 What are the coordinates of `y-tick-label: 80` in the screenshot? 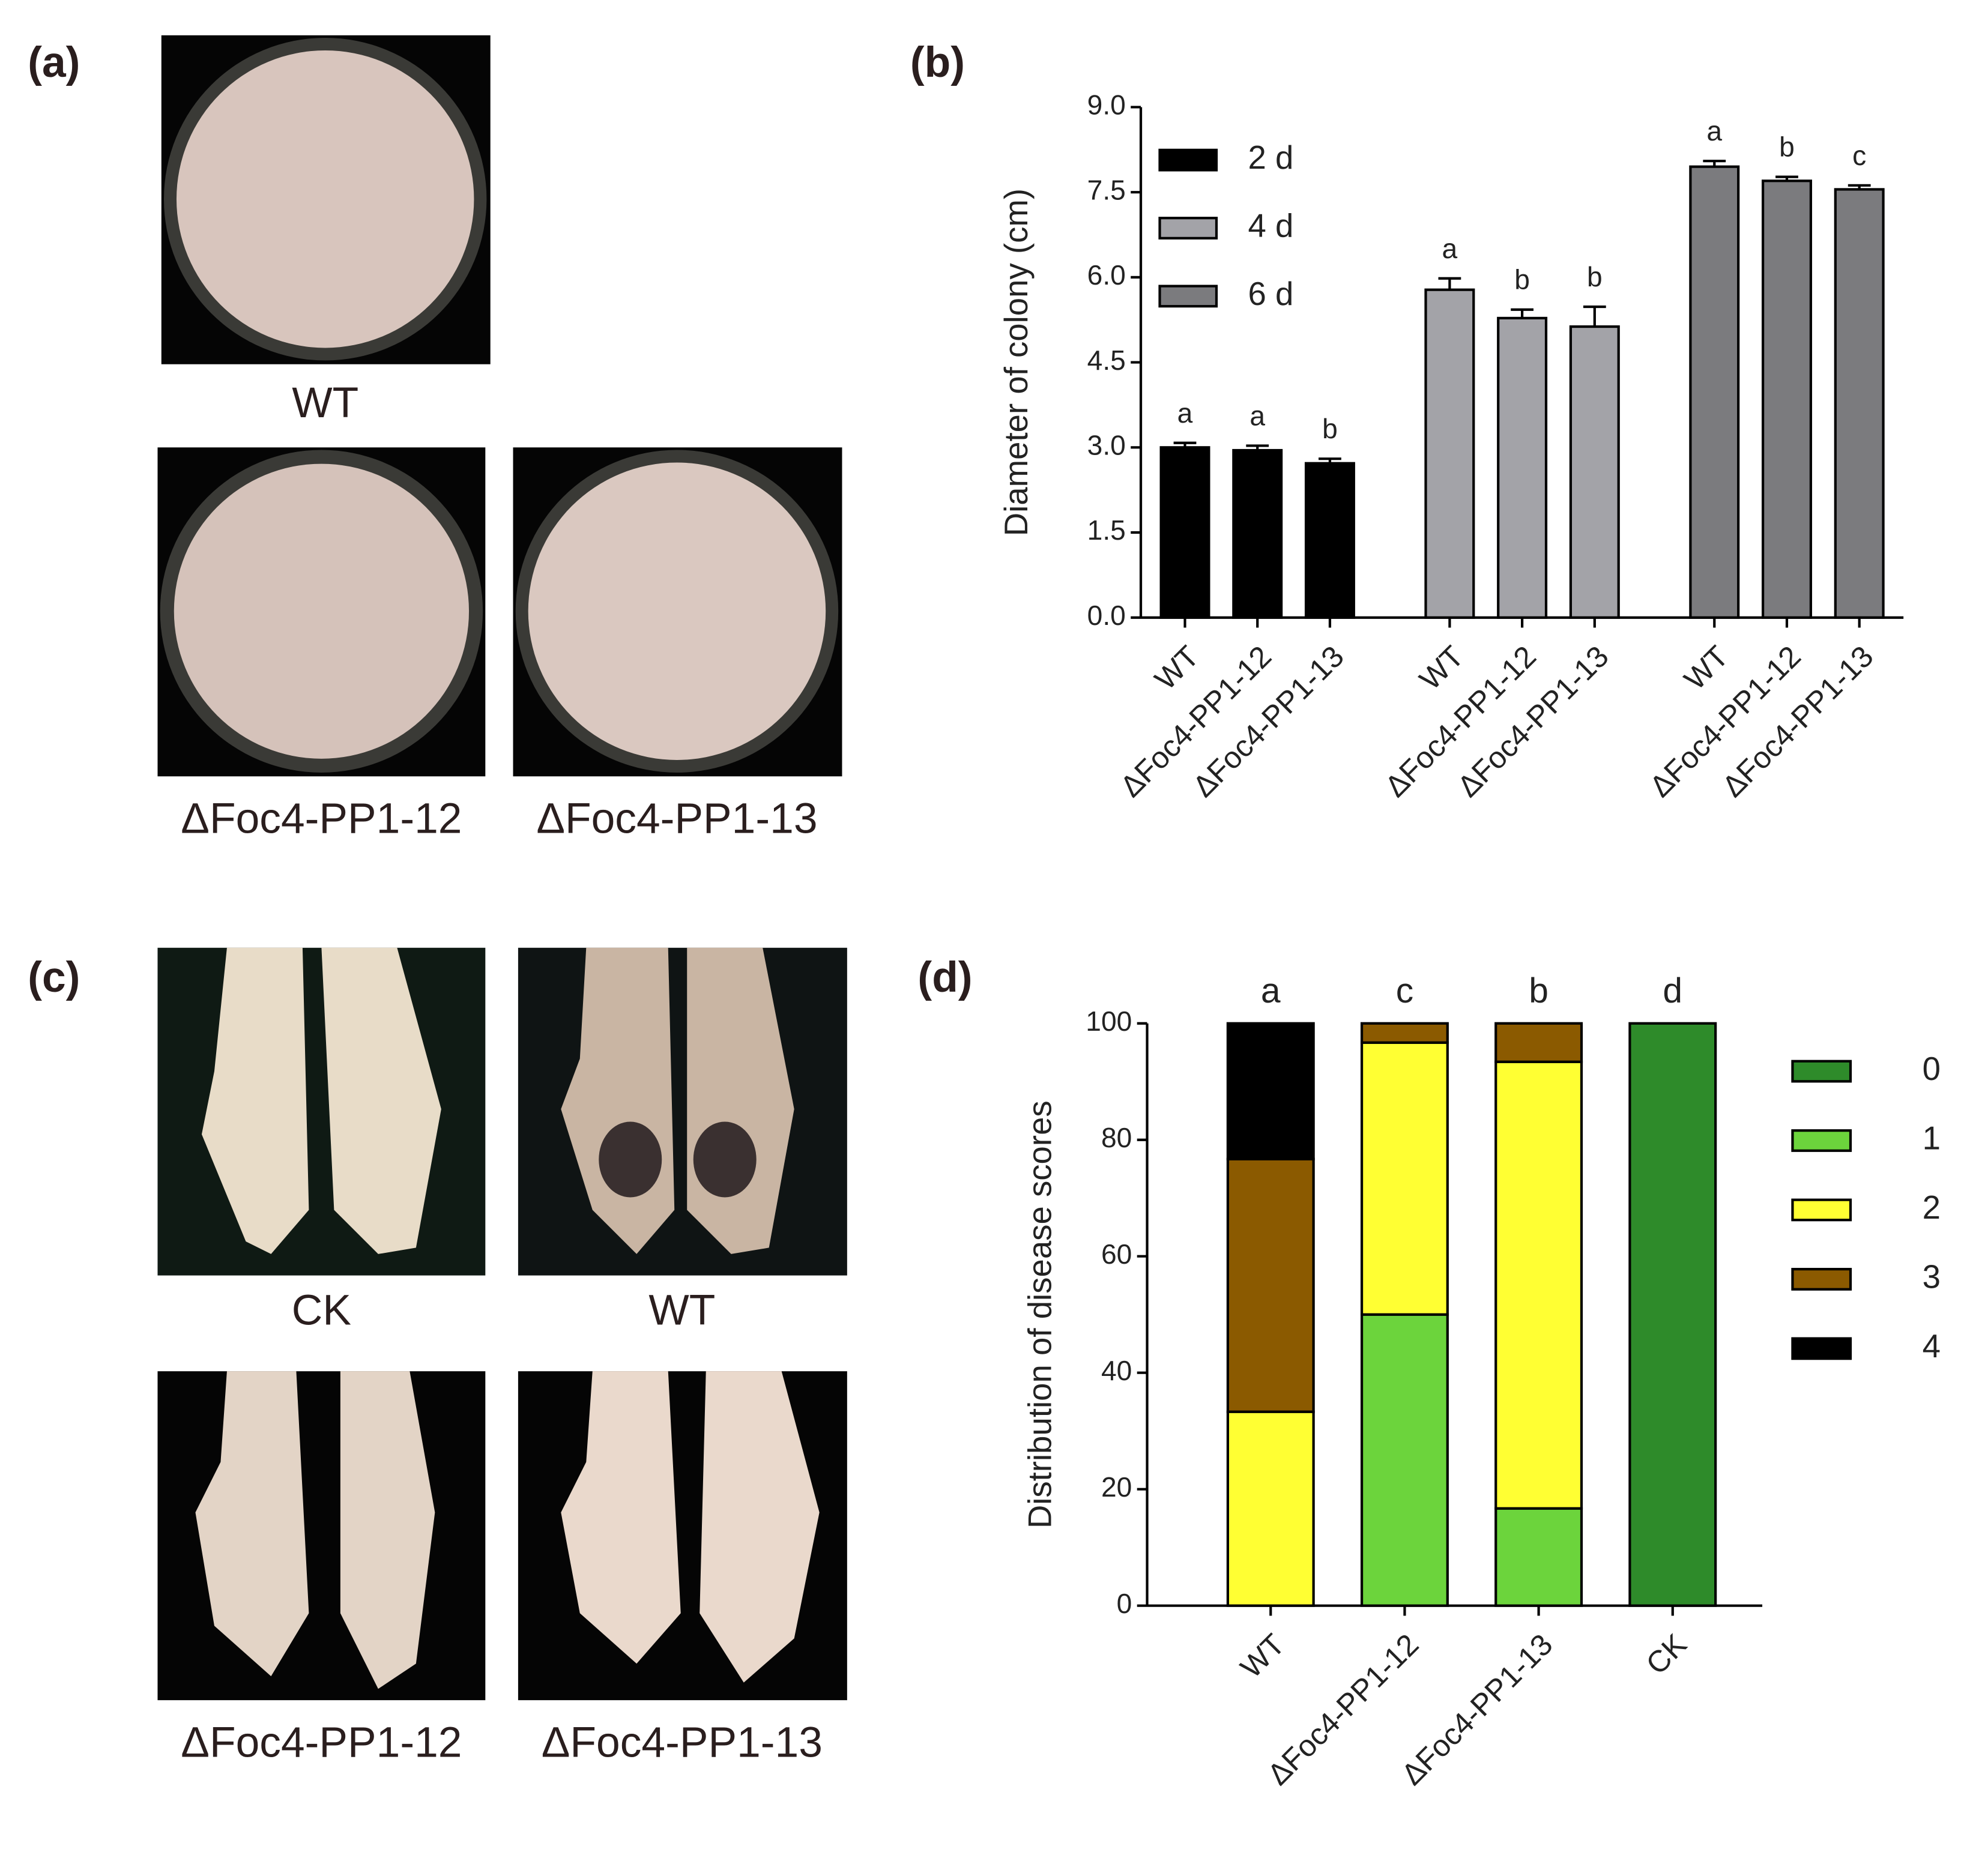 It's located at (1116, 1137).